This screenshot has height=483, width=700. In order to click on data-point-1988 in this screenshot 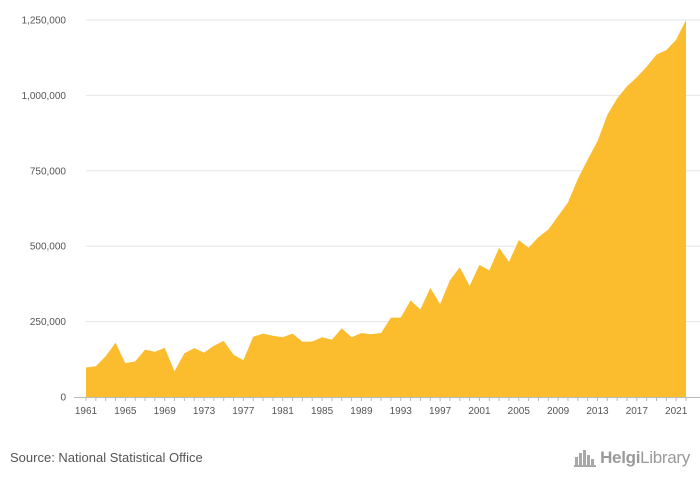, I will do `click(352, 337)`.